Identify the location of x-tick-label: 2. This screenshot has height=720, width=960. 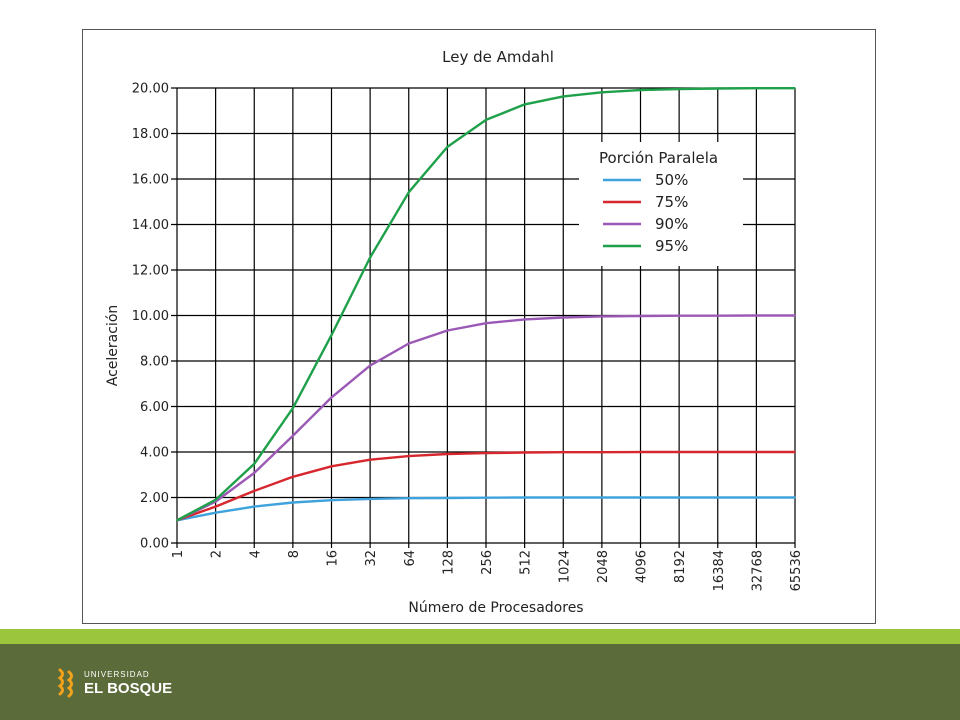
(217, 554).